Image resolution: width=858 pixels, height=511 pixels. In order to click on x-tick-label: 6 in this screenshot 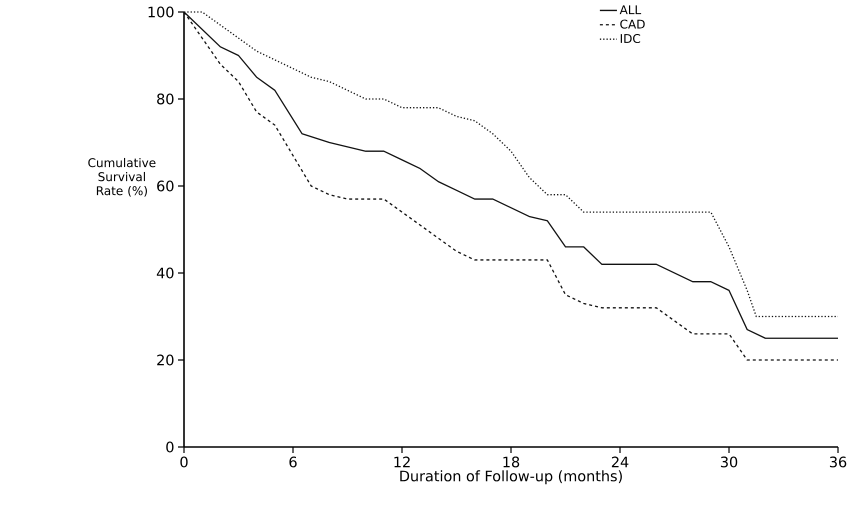, I will do `click(293, 462)`.